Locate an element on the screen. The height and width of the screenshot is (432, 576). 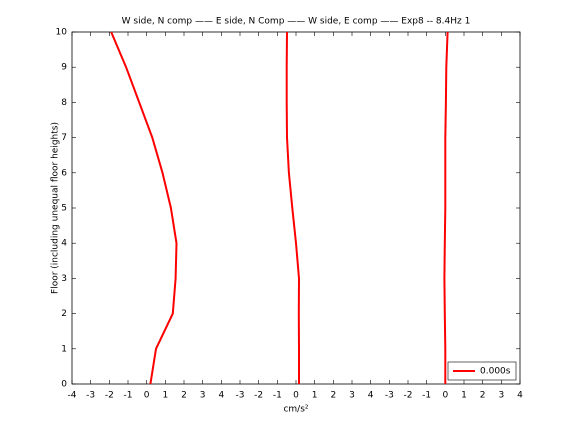
y-tick-label: 0 is located at coordinates (64, 385).